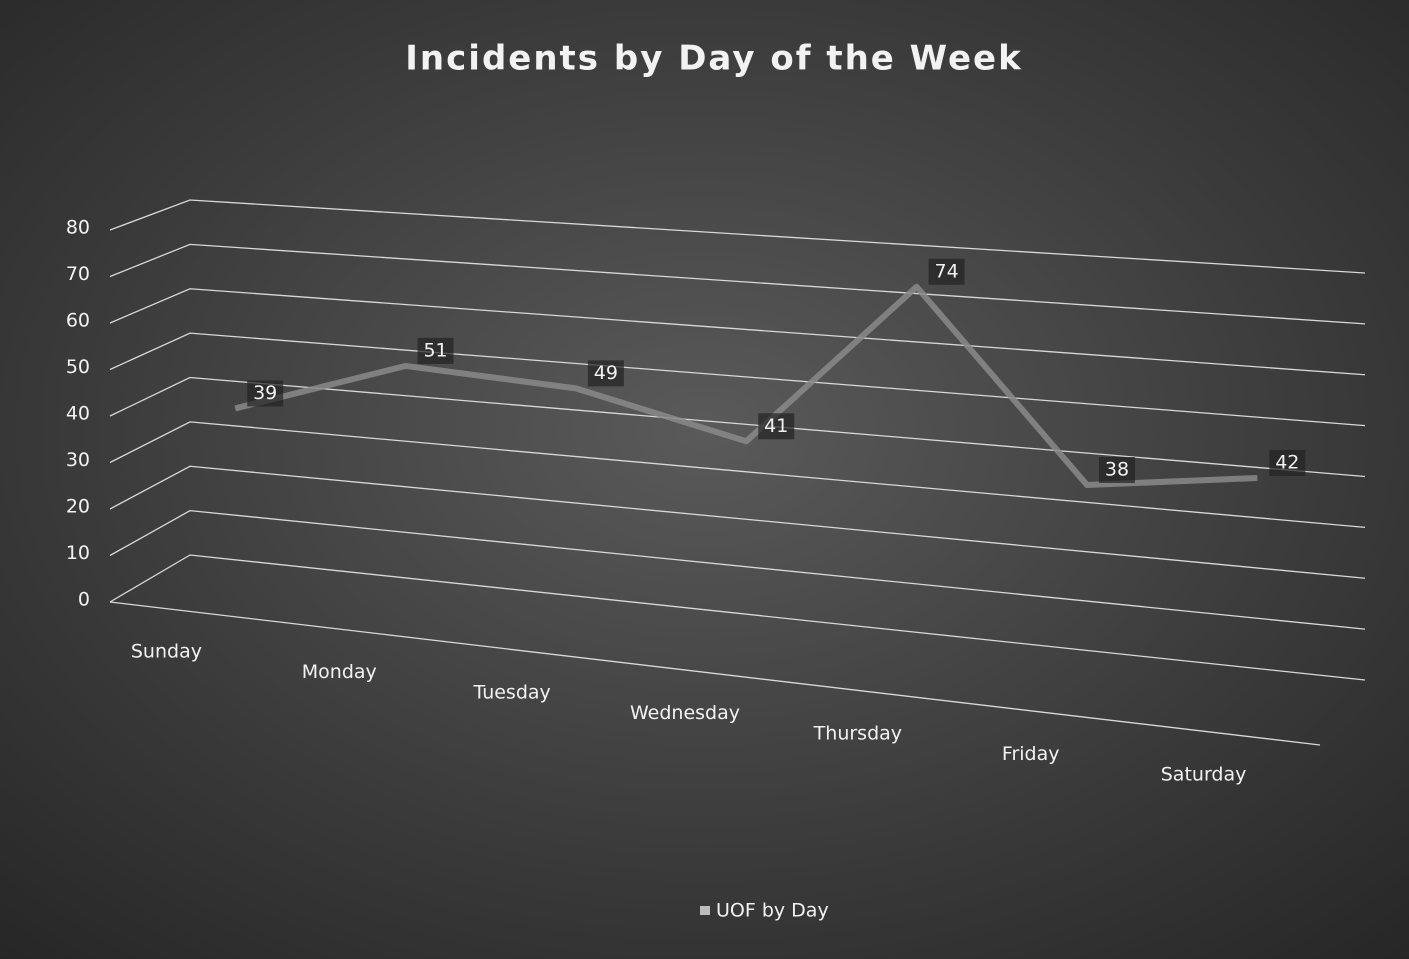 The image size is (1409, 959). I want to click on x-tick-label: Thursday, so click(857, 733).